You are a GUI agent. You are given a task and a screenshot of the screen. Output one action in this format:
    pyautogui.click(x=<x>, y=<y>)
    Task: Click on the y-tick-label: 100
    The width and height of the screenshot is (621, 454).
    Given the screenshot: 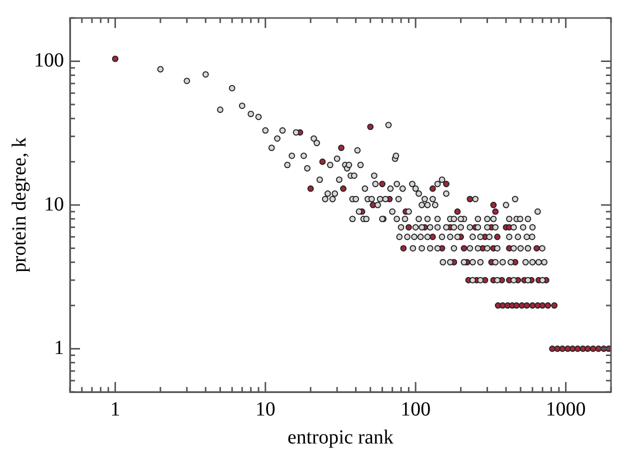 What is the action you would take?
    pyautogui.click(x=49, y=61)
    